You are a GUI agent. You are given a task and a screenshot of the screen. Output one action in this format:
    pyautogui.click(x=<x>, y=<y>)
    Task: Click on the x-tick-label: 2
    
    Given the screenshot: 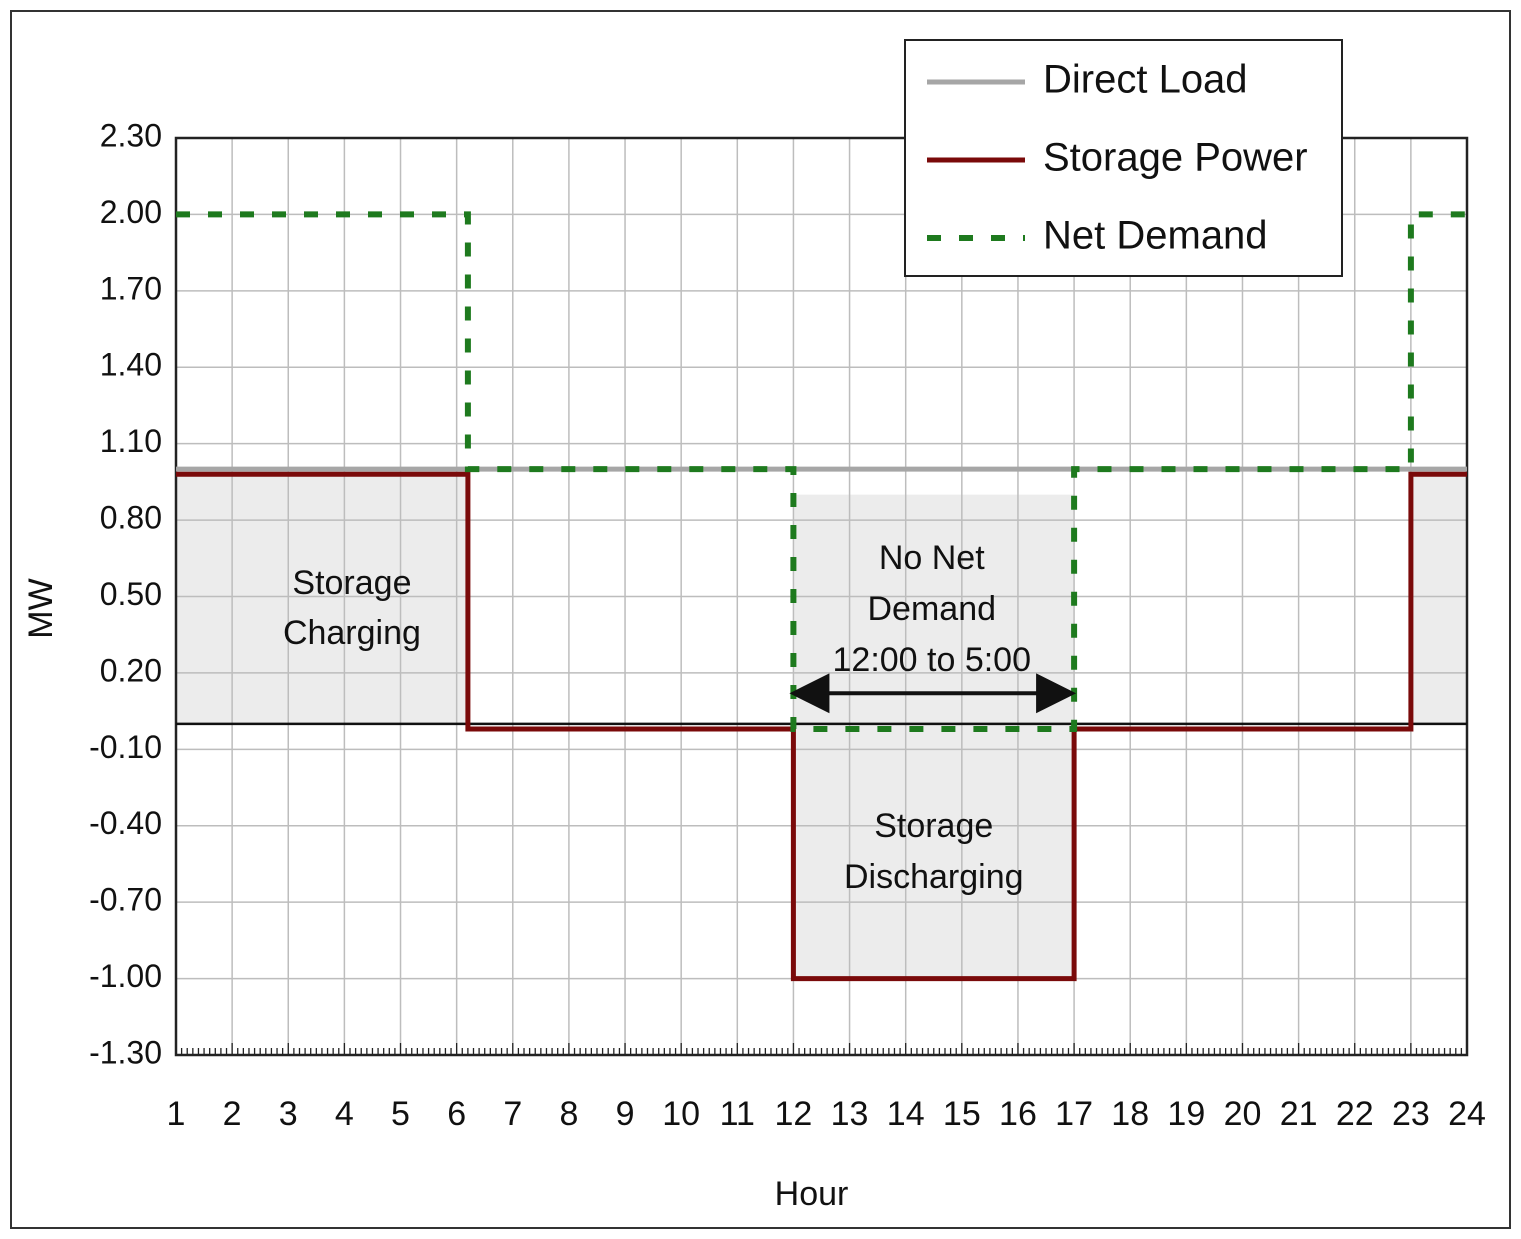 What is the action you would take?
    pyautogui.click(x=232, y=1114)
    